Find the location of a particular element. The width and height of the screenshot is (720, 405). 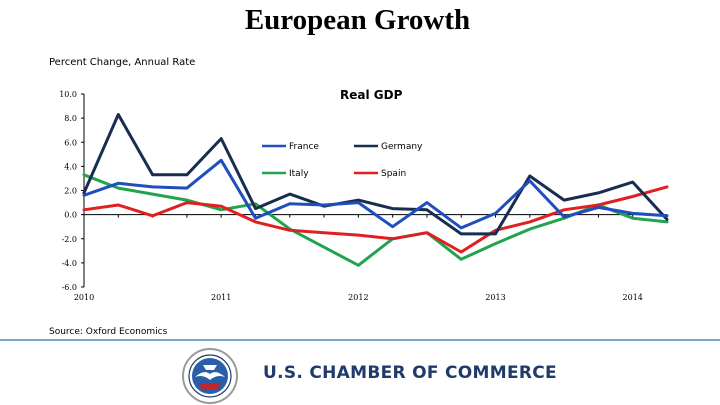

legend-label-italy: Italy is located at coordinates (299, 174).